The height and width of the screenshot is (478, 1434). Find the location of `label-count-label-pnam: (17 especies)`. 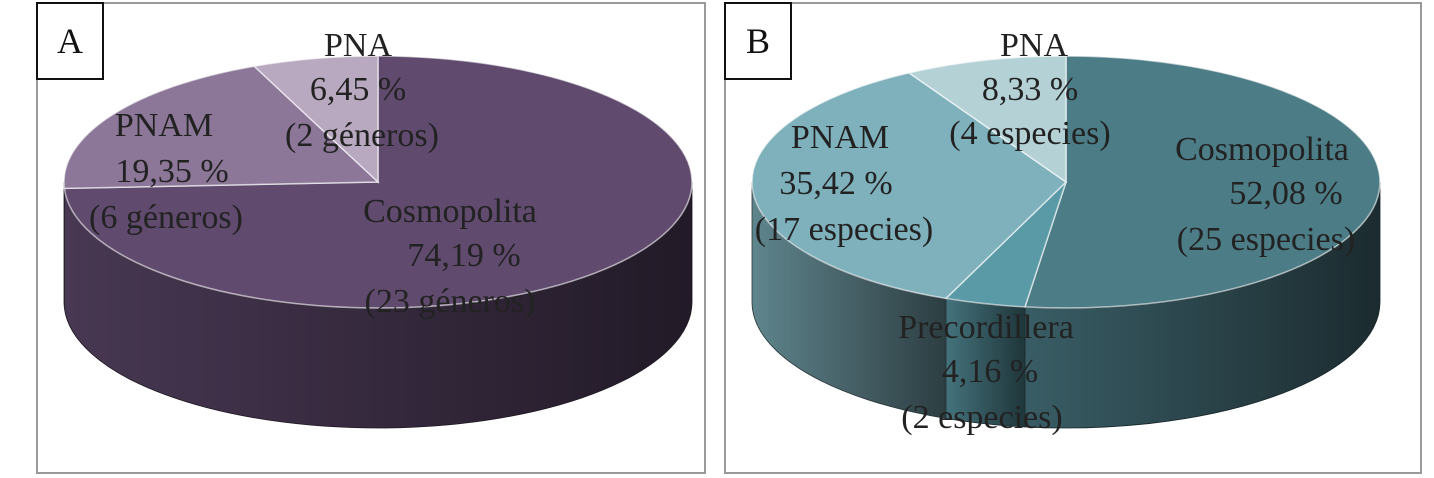

label-count-label-pnam: (17 especies) is located at coordinates (844, 229).